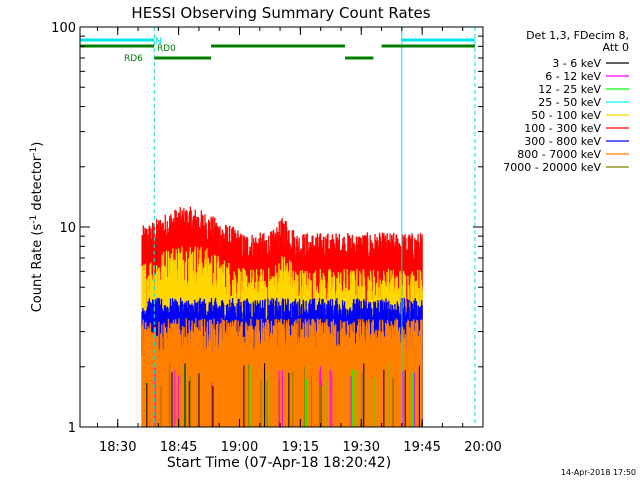  Describe the element at coordinates (421, 447) in the screenshot. I see `x-tick-label: 19:45` at that location.